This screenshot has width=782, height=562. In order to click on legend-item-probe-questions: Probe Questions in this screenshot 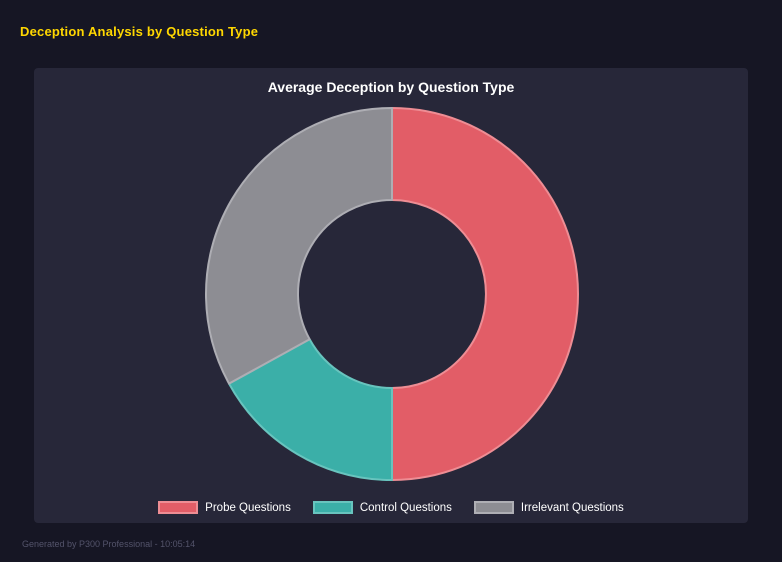, I will do `click(224, 507)`.